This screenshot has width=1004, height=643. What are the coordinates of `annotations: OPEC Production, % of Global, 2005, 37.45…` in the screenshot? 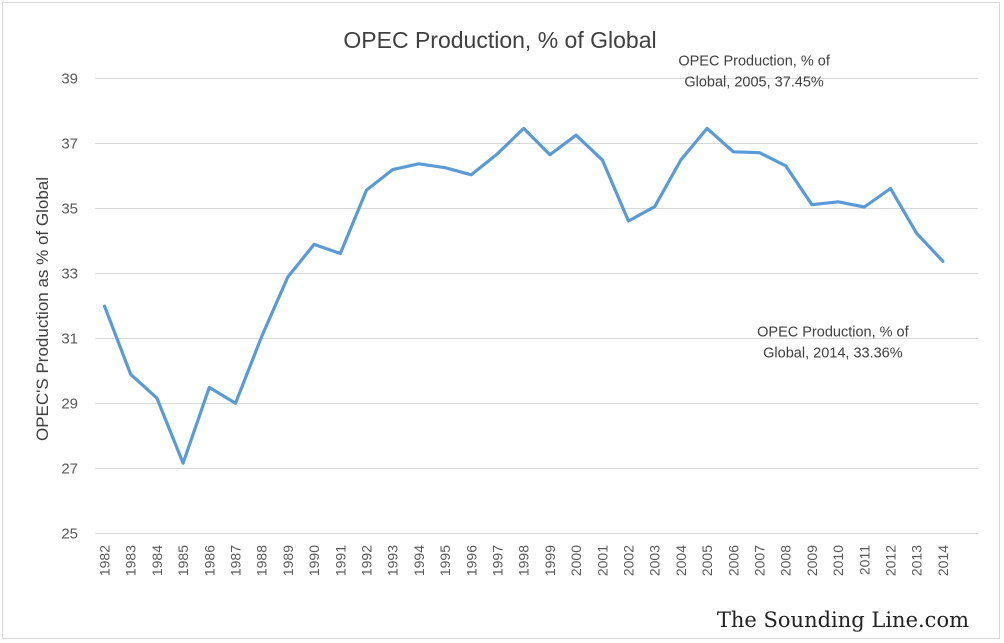 It's located at (793, 207).